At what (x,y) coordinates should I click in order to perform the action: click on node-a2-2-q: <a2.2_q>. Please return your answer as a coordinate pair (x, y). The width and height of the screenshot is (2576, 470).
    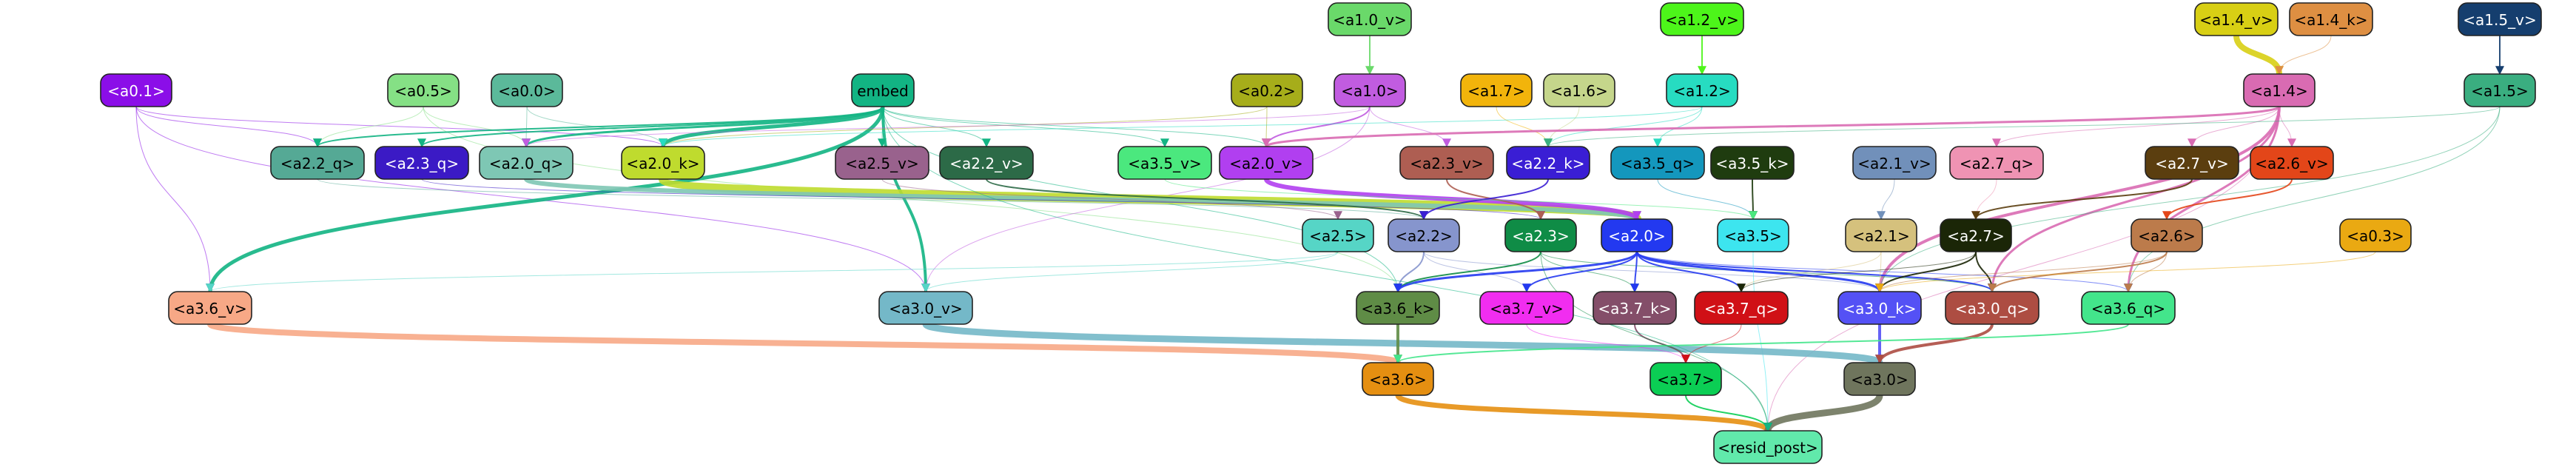
    Looking at the image, I should click on (317, 163).